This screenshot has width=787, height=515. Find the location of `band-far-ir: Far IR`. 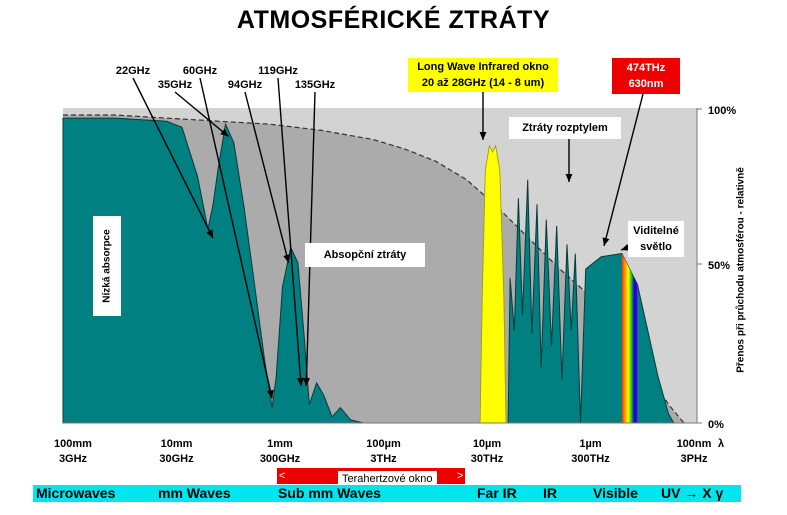

band-far-ir: Far IR is located at coordinates (497, 493).